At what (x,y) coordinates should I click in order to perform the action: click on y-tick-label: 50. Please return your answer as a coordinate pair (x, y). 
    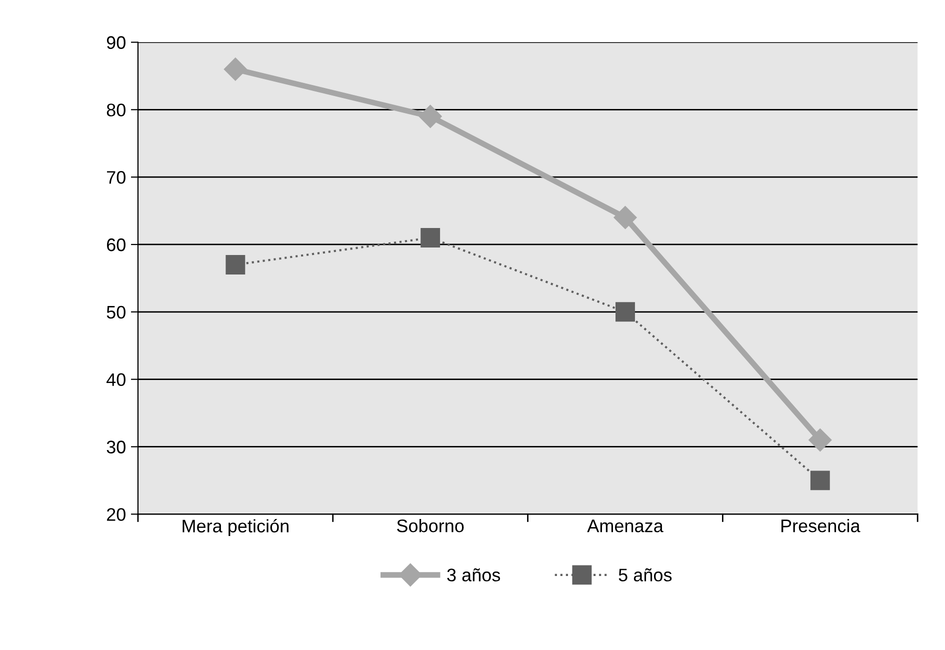
    Looking at the image, I should click on (116, 312).